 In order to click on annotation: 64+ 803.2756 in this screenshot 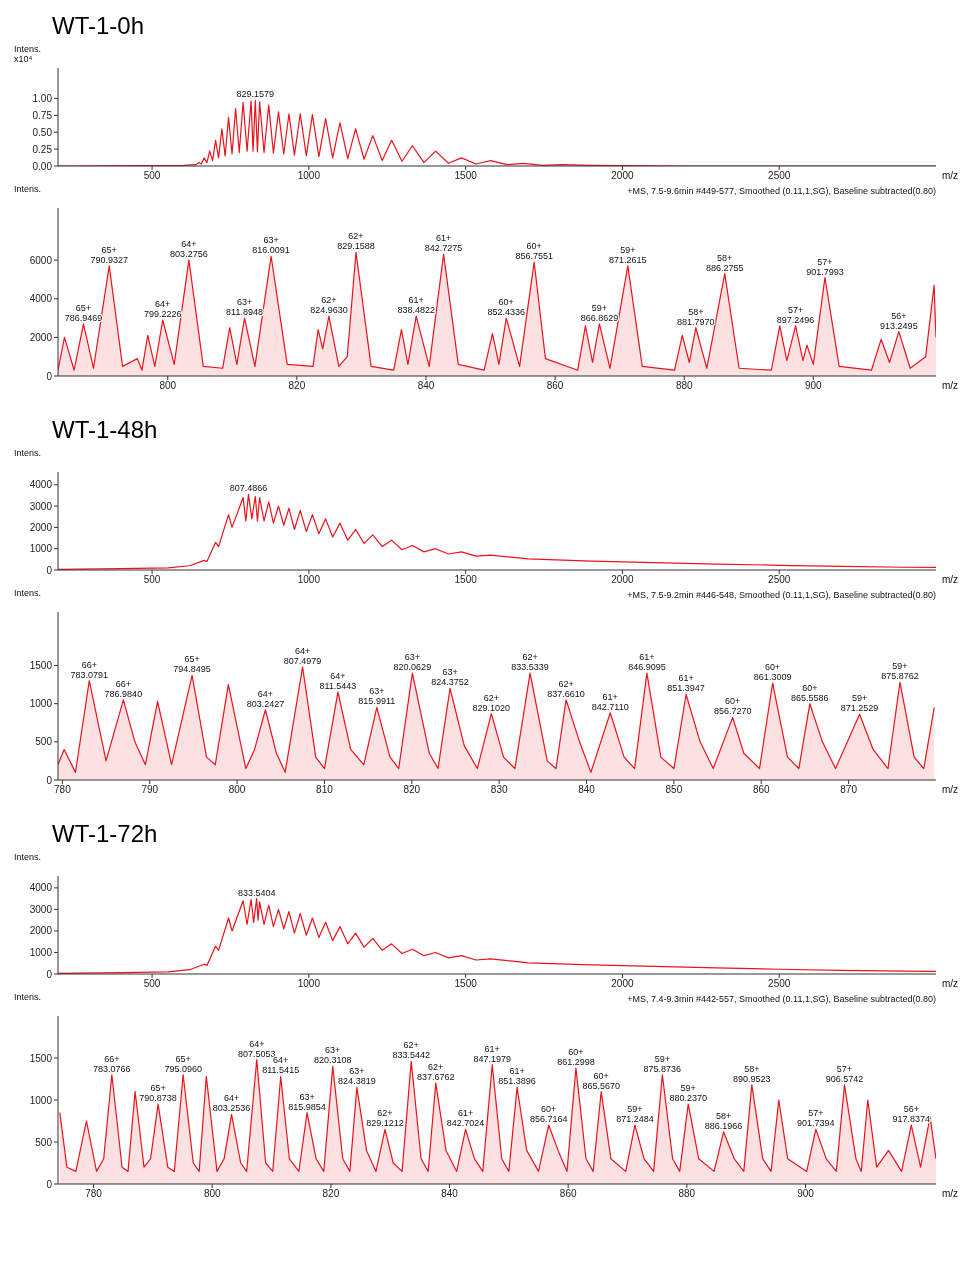, I will do `click(189, 249)`.